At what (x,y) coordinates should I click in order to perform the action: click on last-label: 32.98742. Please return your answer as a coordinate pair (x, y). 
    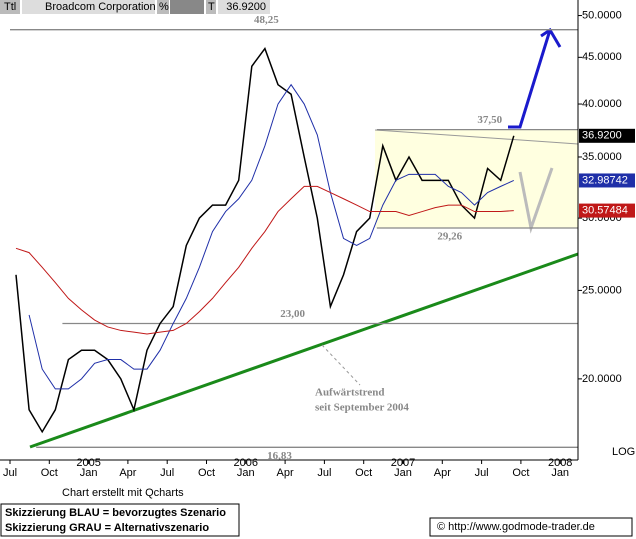
    Looking at the image, I should click on (605, 180).